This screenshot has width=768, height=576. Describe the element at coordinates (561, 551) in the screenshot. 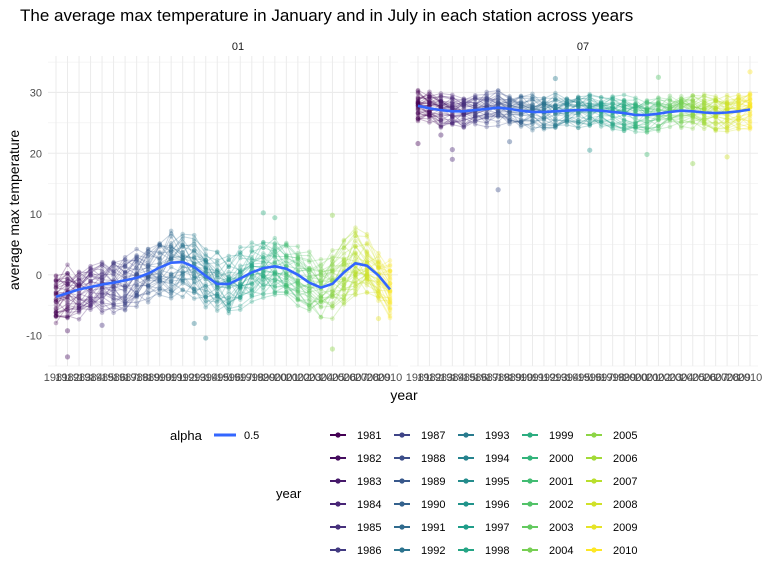

I see `legend-year-label: 2004` at that location.